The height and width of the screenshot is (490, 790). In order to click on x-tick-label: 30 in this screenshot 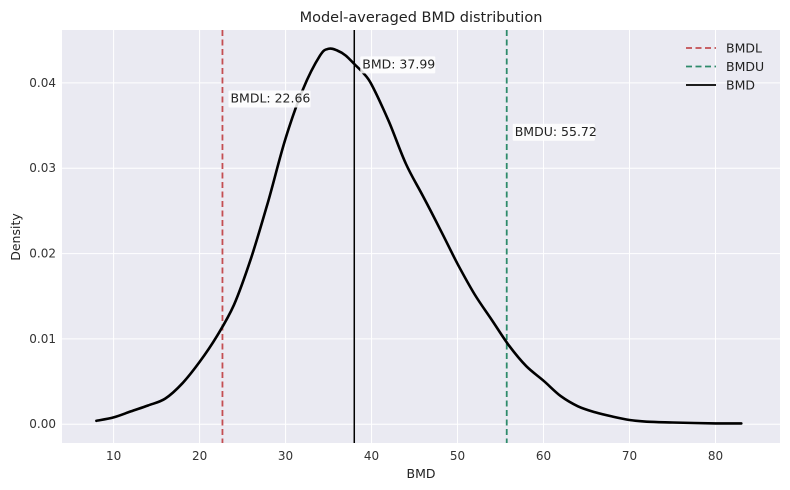, I will do `click(285, 456)`.